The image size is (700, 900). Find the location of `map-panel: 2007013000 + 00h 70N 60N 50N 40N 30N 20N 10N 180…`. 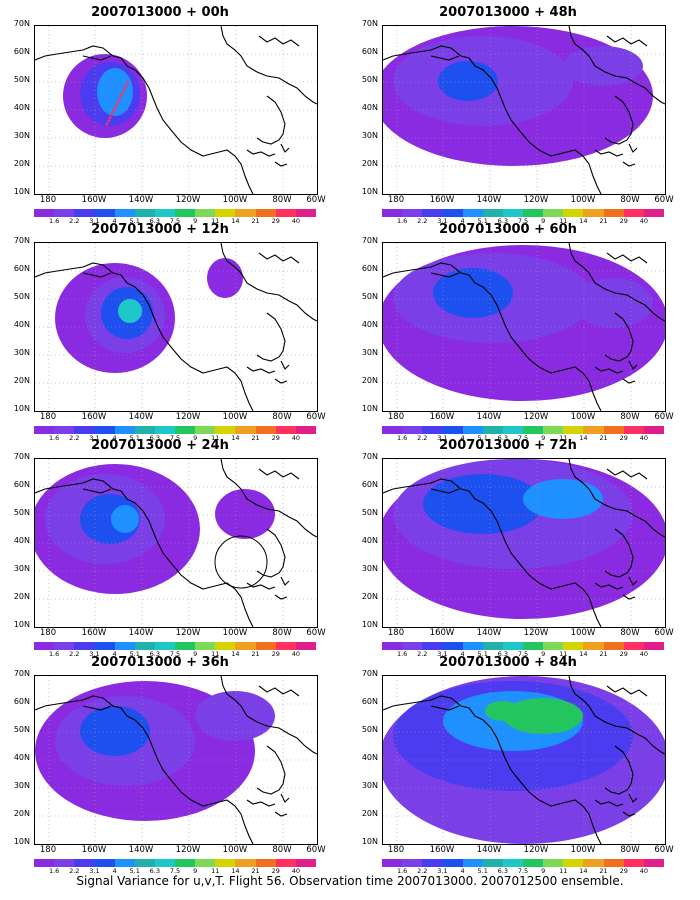

map-panel: 2007013000 + 00h 70N 60N 50N 40N 30N 20N 10N 180… is located at coordinates (163, 115).